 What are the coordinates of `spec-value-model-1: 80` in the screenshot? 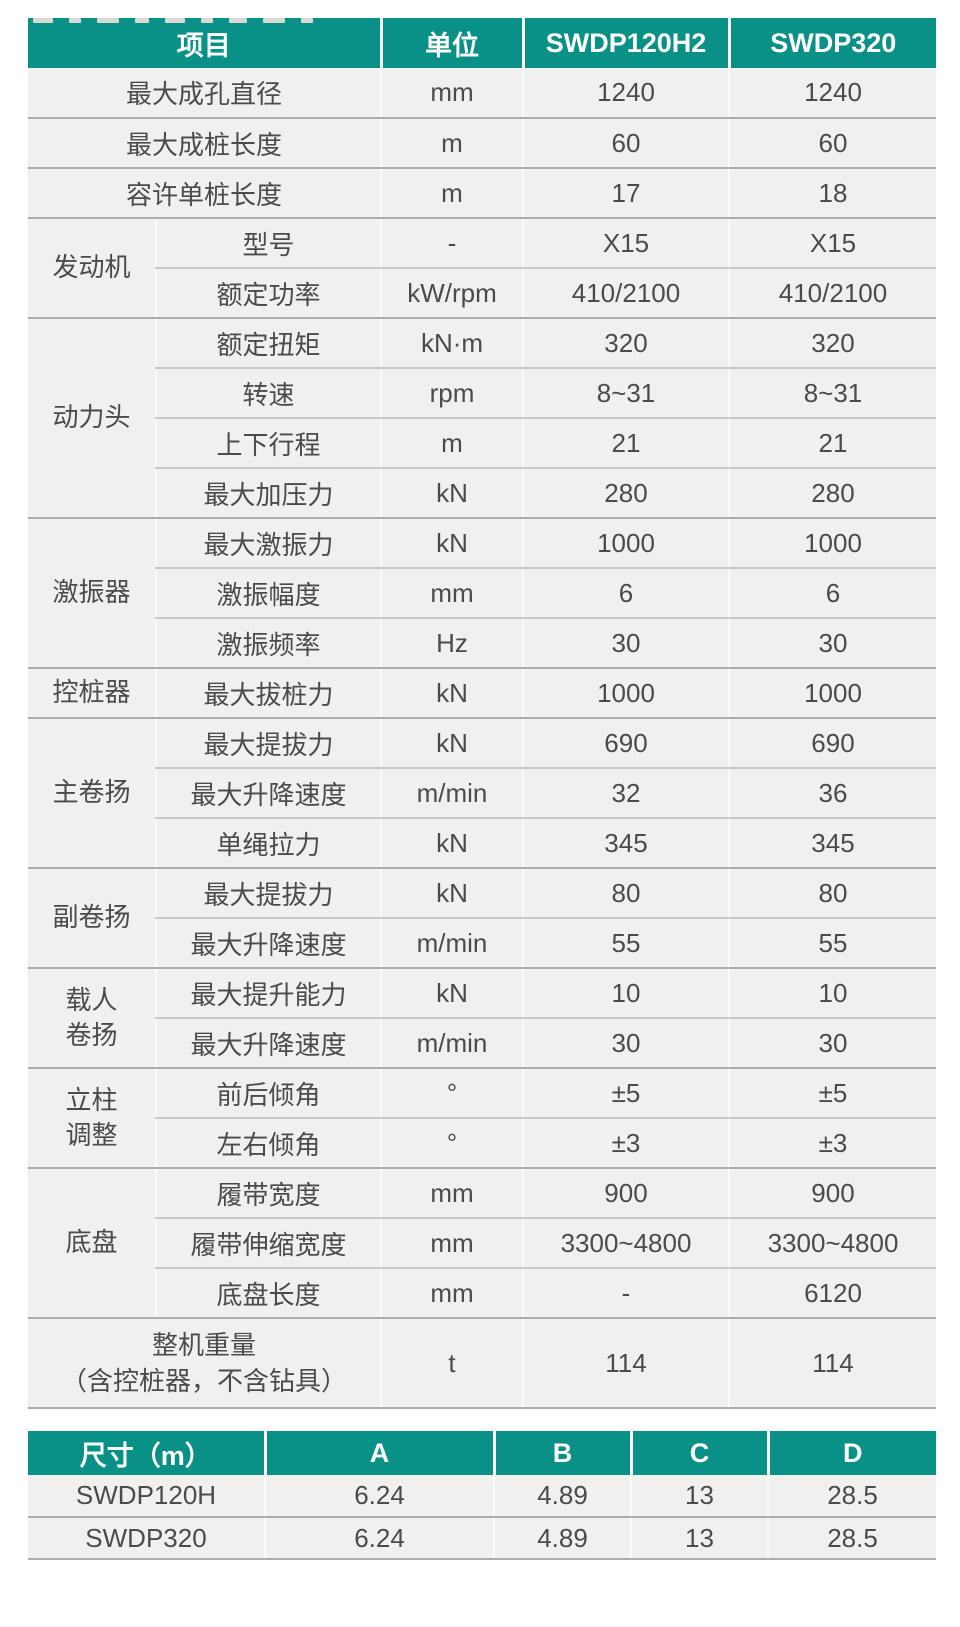 It's located at (625, 893).